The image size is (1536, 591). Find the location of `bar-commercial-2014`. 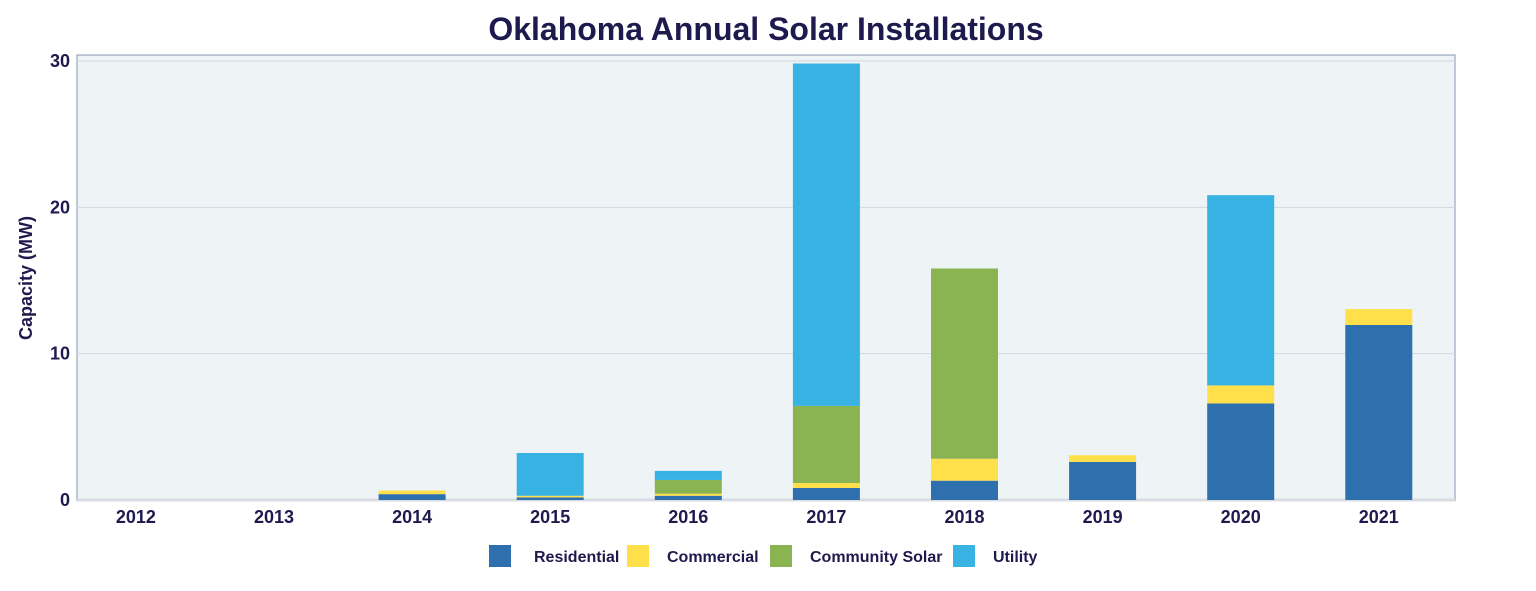

bar-commercial-2014 is located at coordinates (412, 492).